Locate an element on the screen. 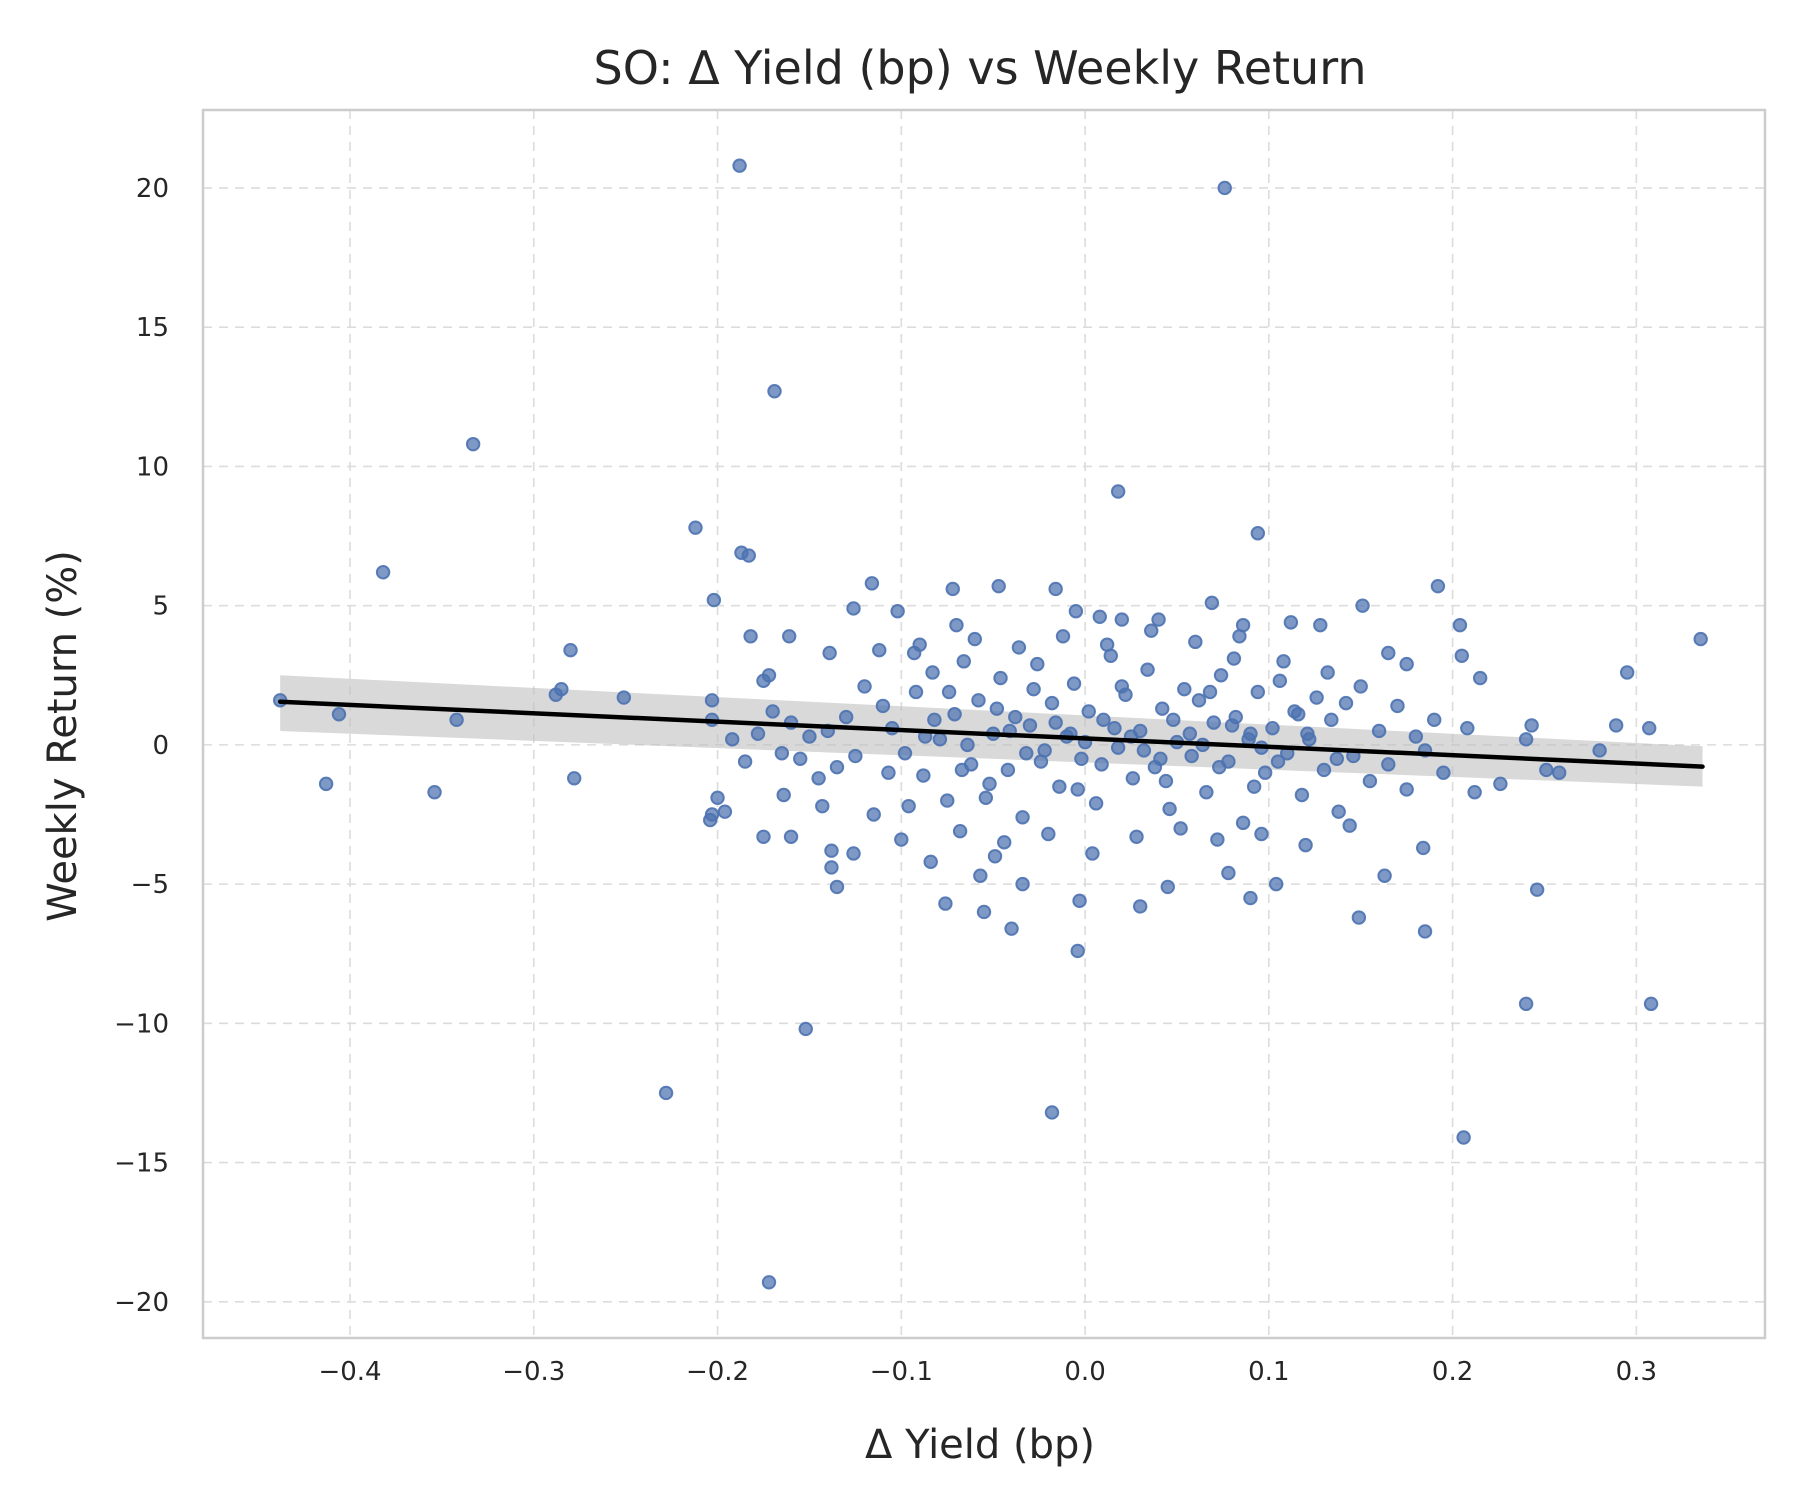 Image resolution: width=1800 pixels, height=1500 pixels. y-tick-label: 20 is located at coordinates (152, 189).